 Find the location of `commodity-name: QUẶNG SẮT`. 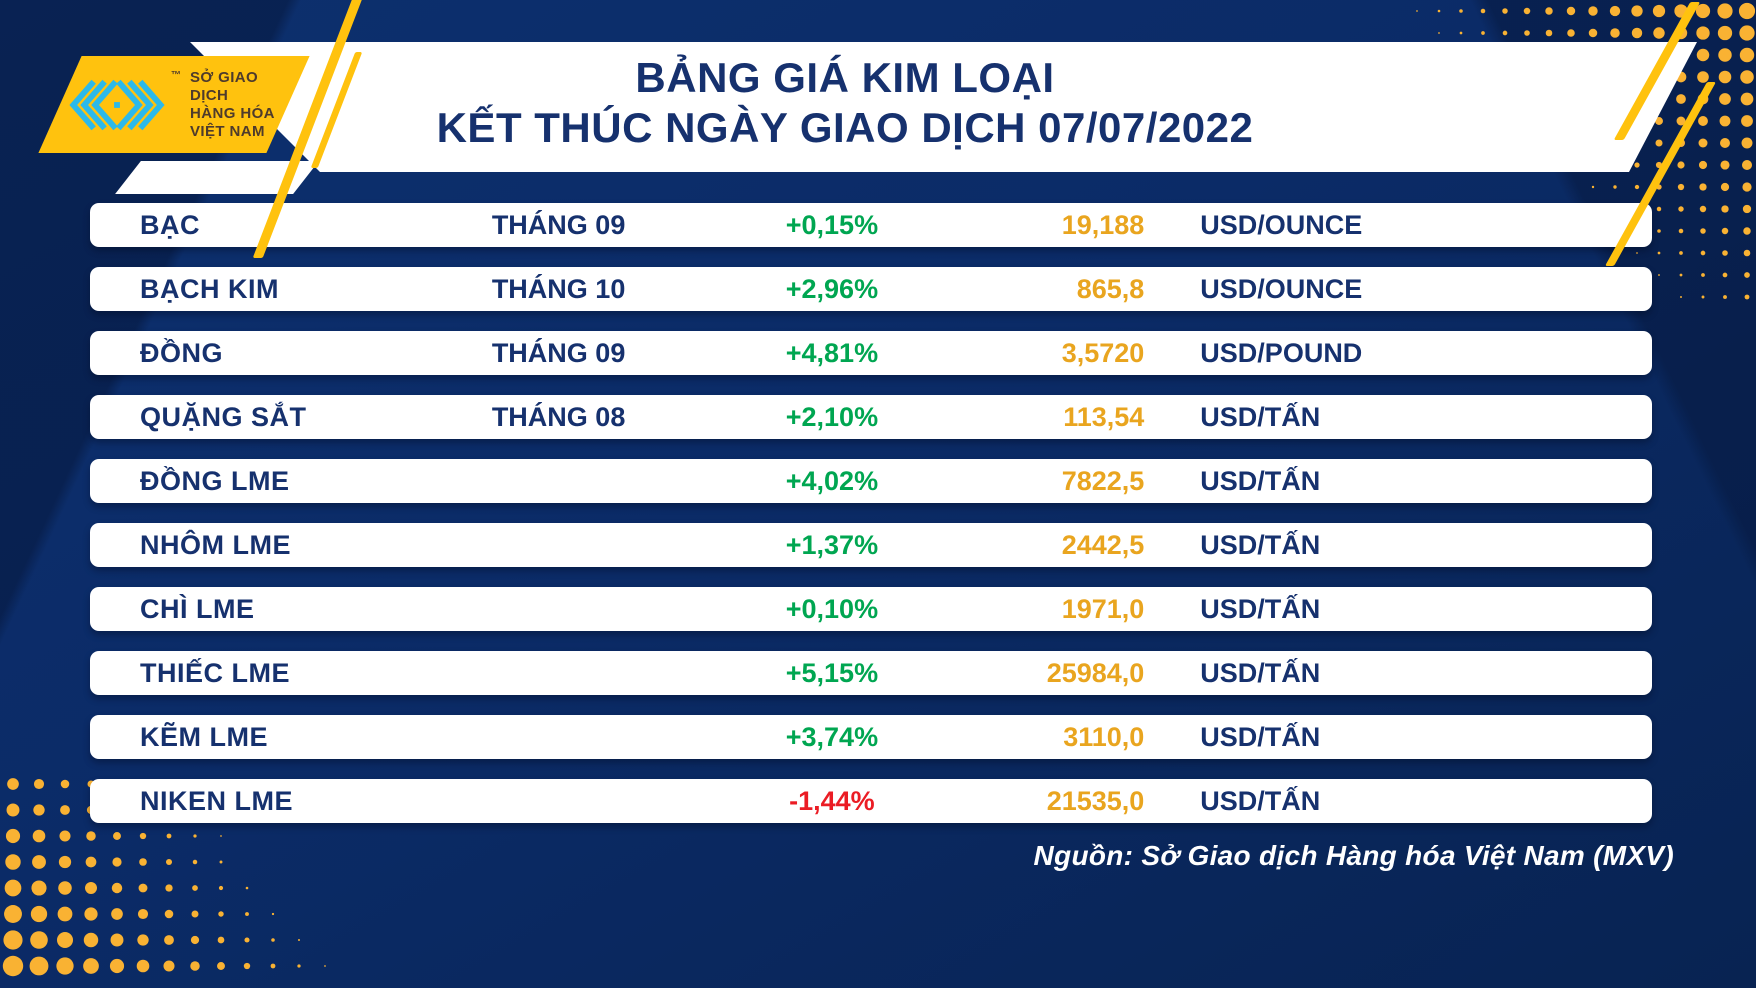

commodity-name: QUẶNG SẮT is located at coordinates (223, 416).